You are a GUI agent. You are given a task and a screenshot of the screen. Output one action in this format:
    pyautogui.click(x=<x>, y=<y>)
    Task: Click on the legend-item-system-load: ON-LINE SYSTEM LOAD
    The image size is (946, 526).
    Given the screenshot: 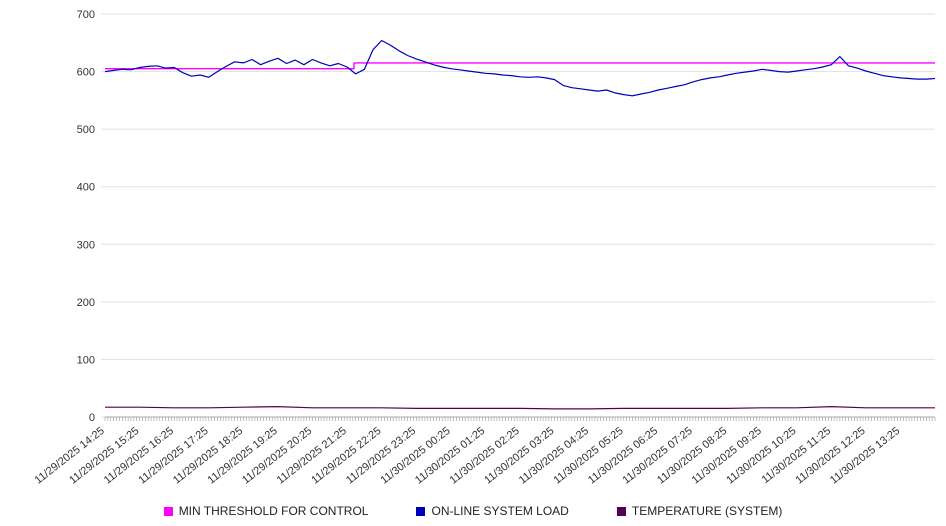 What is the action you would take?
    pyautogui.click(x=492, y=511)
    